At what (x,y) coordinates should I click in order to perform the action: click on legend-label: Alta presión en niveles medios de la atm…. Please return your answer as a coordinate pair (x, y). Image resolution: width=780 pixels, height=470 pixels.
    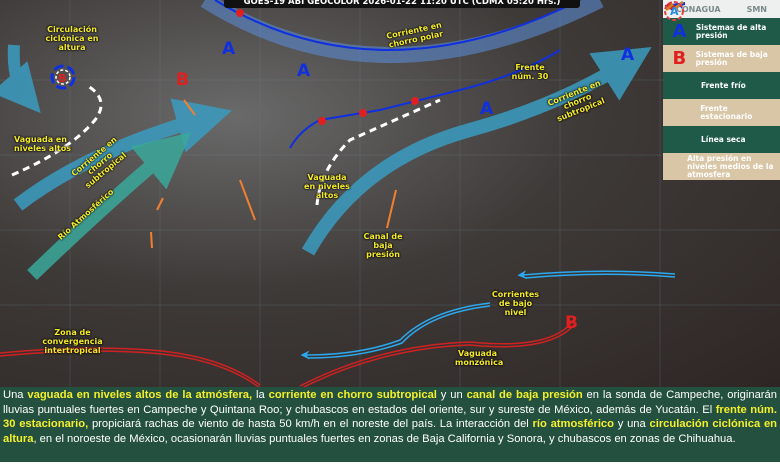
    Looking at the image, I should click on (730, 166).